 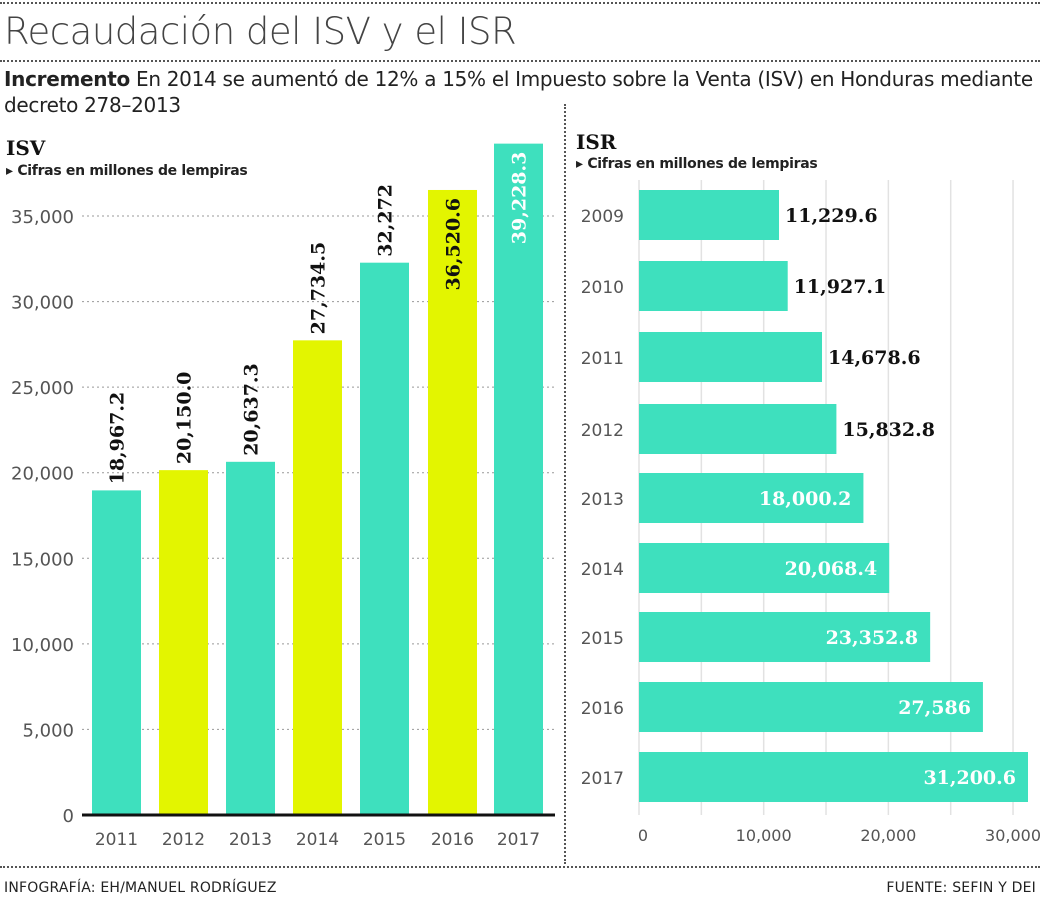 I want to click on isr-ytick-label: 2011, so click(x=602, y=359).